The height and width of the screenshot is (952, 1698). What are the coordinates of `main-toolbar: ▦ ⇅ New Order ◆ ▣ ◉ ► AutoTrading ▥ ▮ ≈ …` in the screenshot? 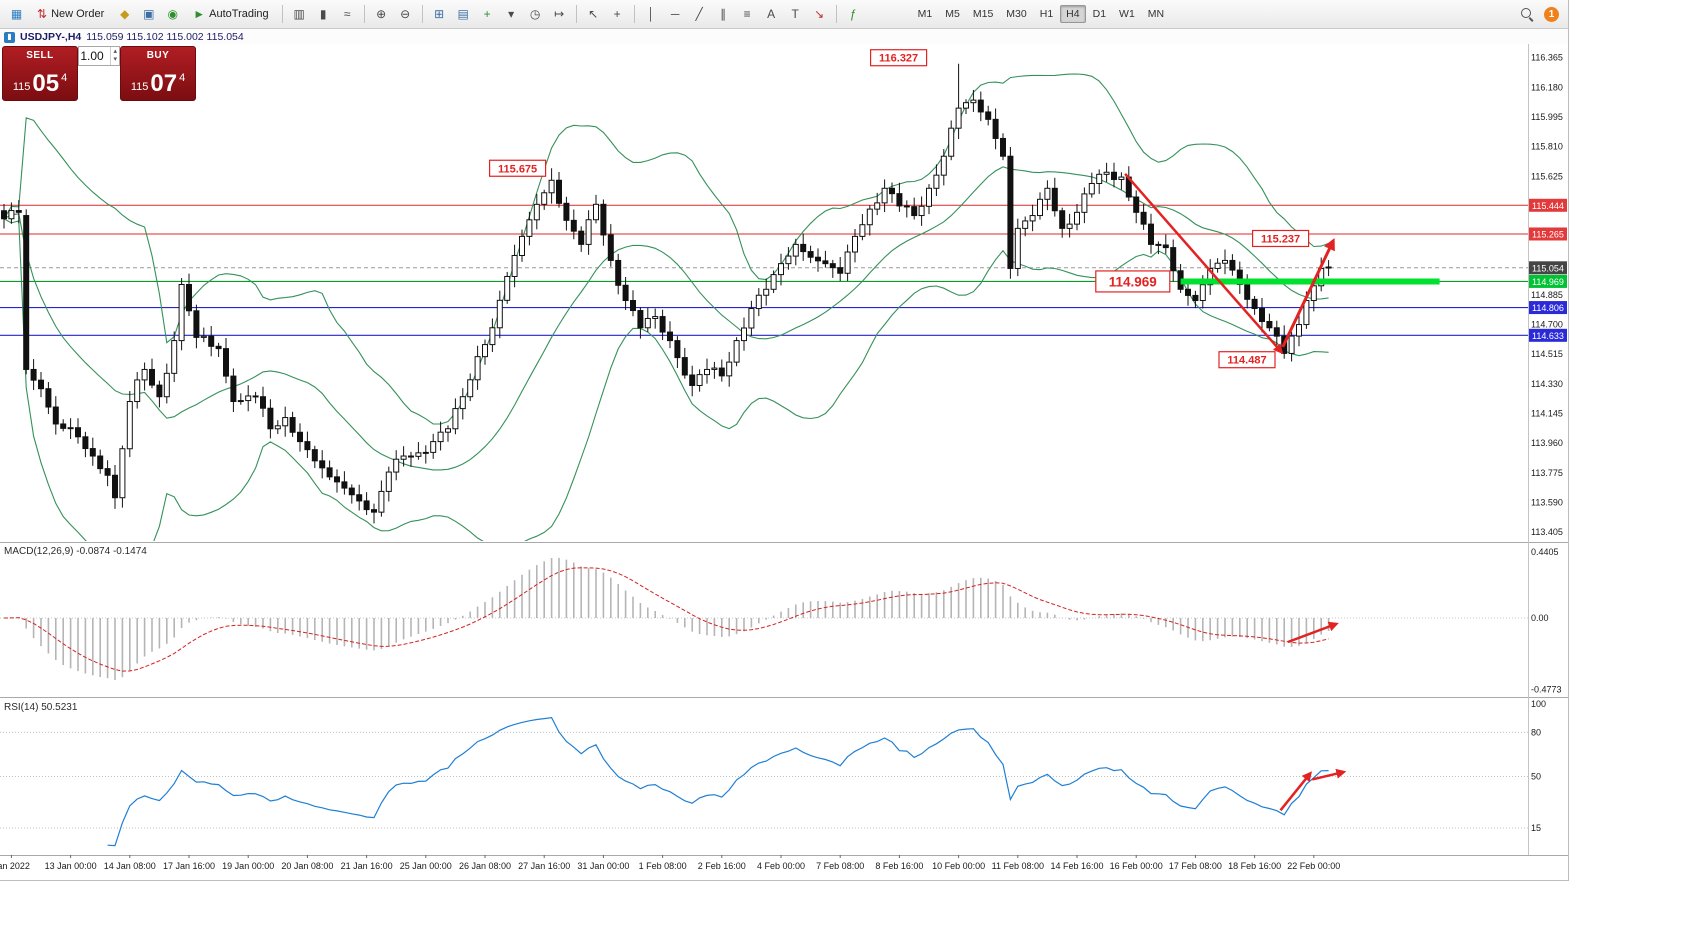 It's located at (784, 14).